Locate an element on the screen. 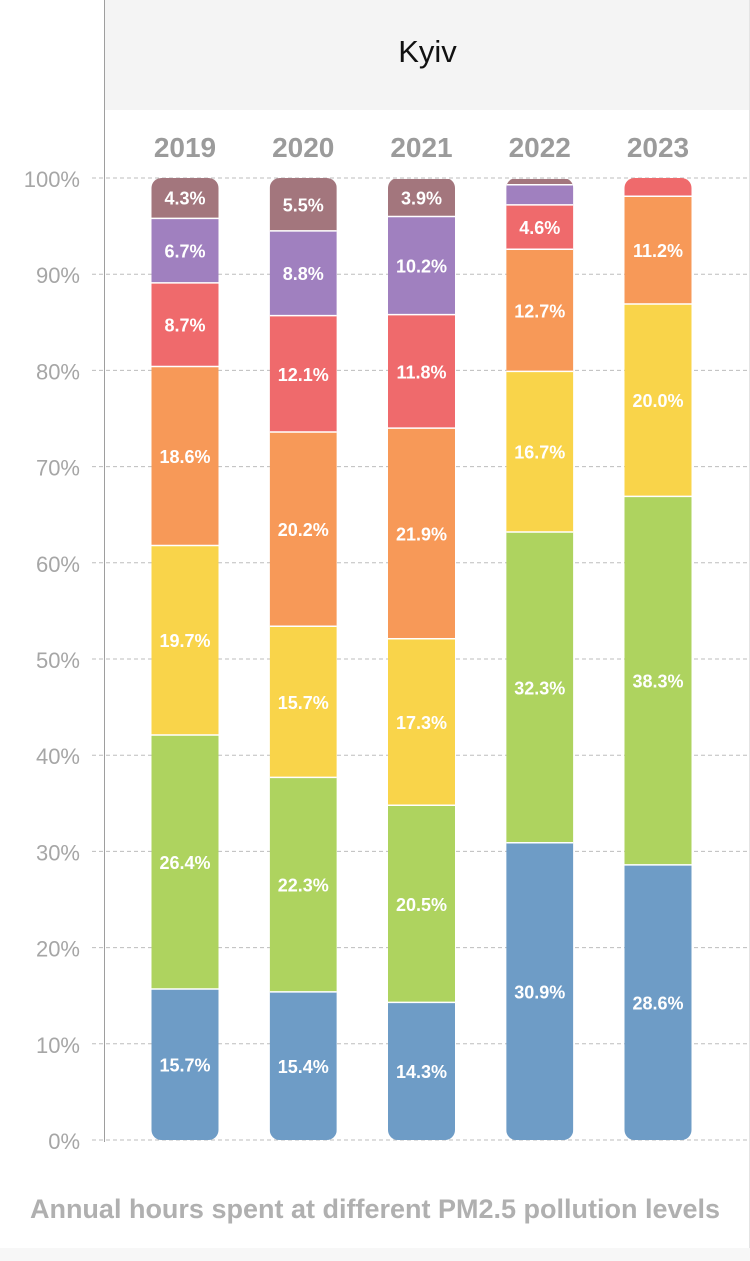  data-label: 4.3% is located at coordinates (184, 199).